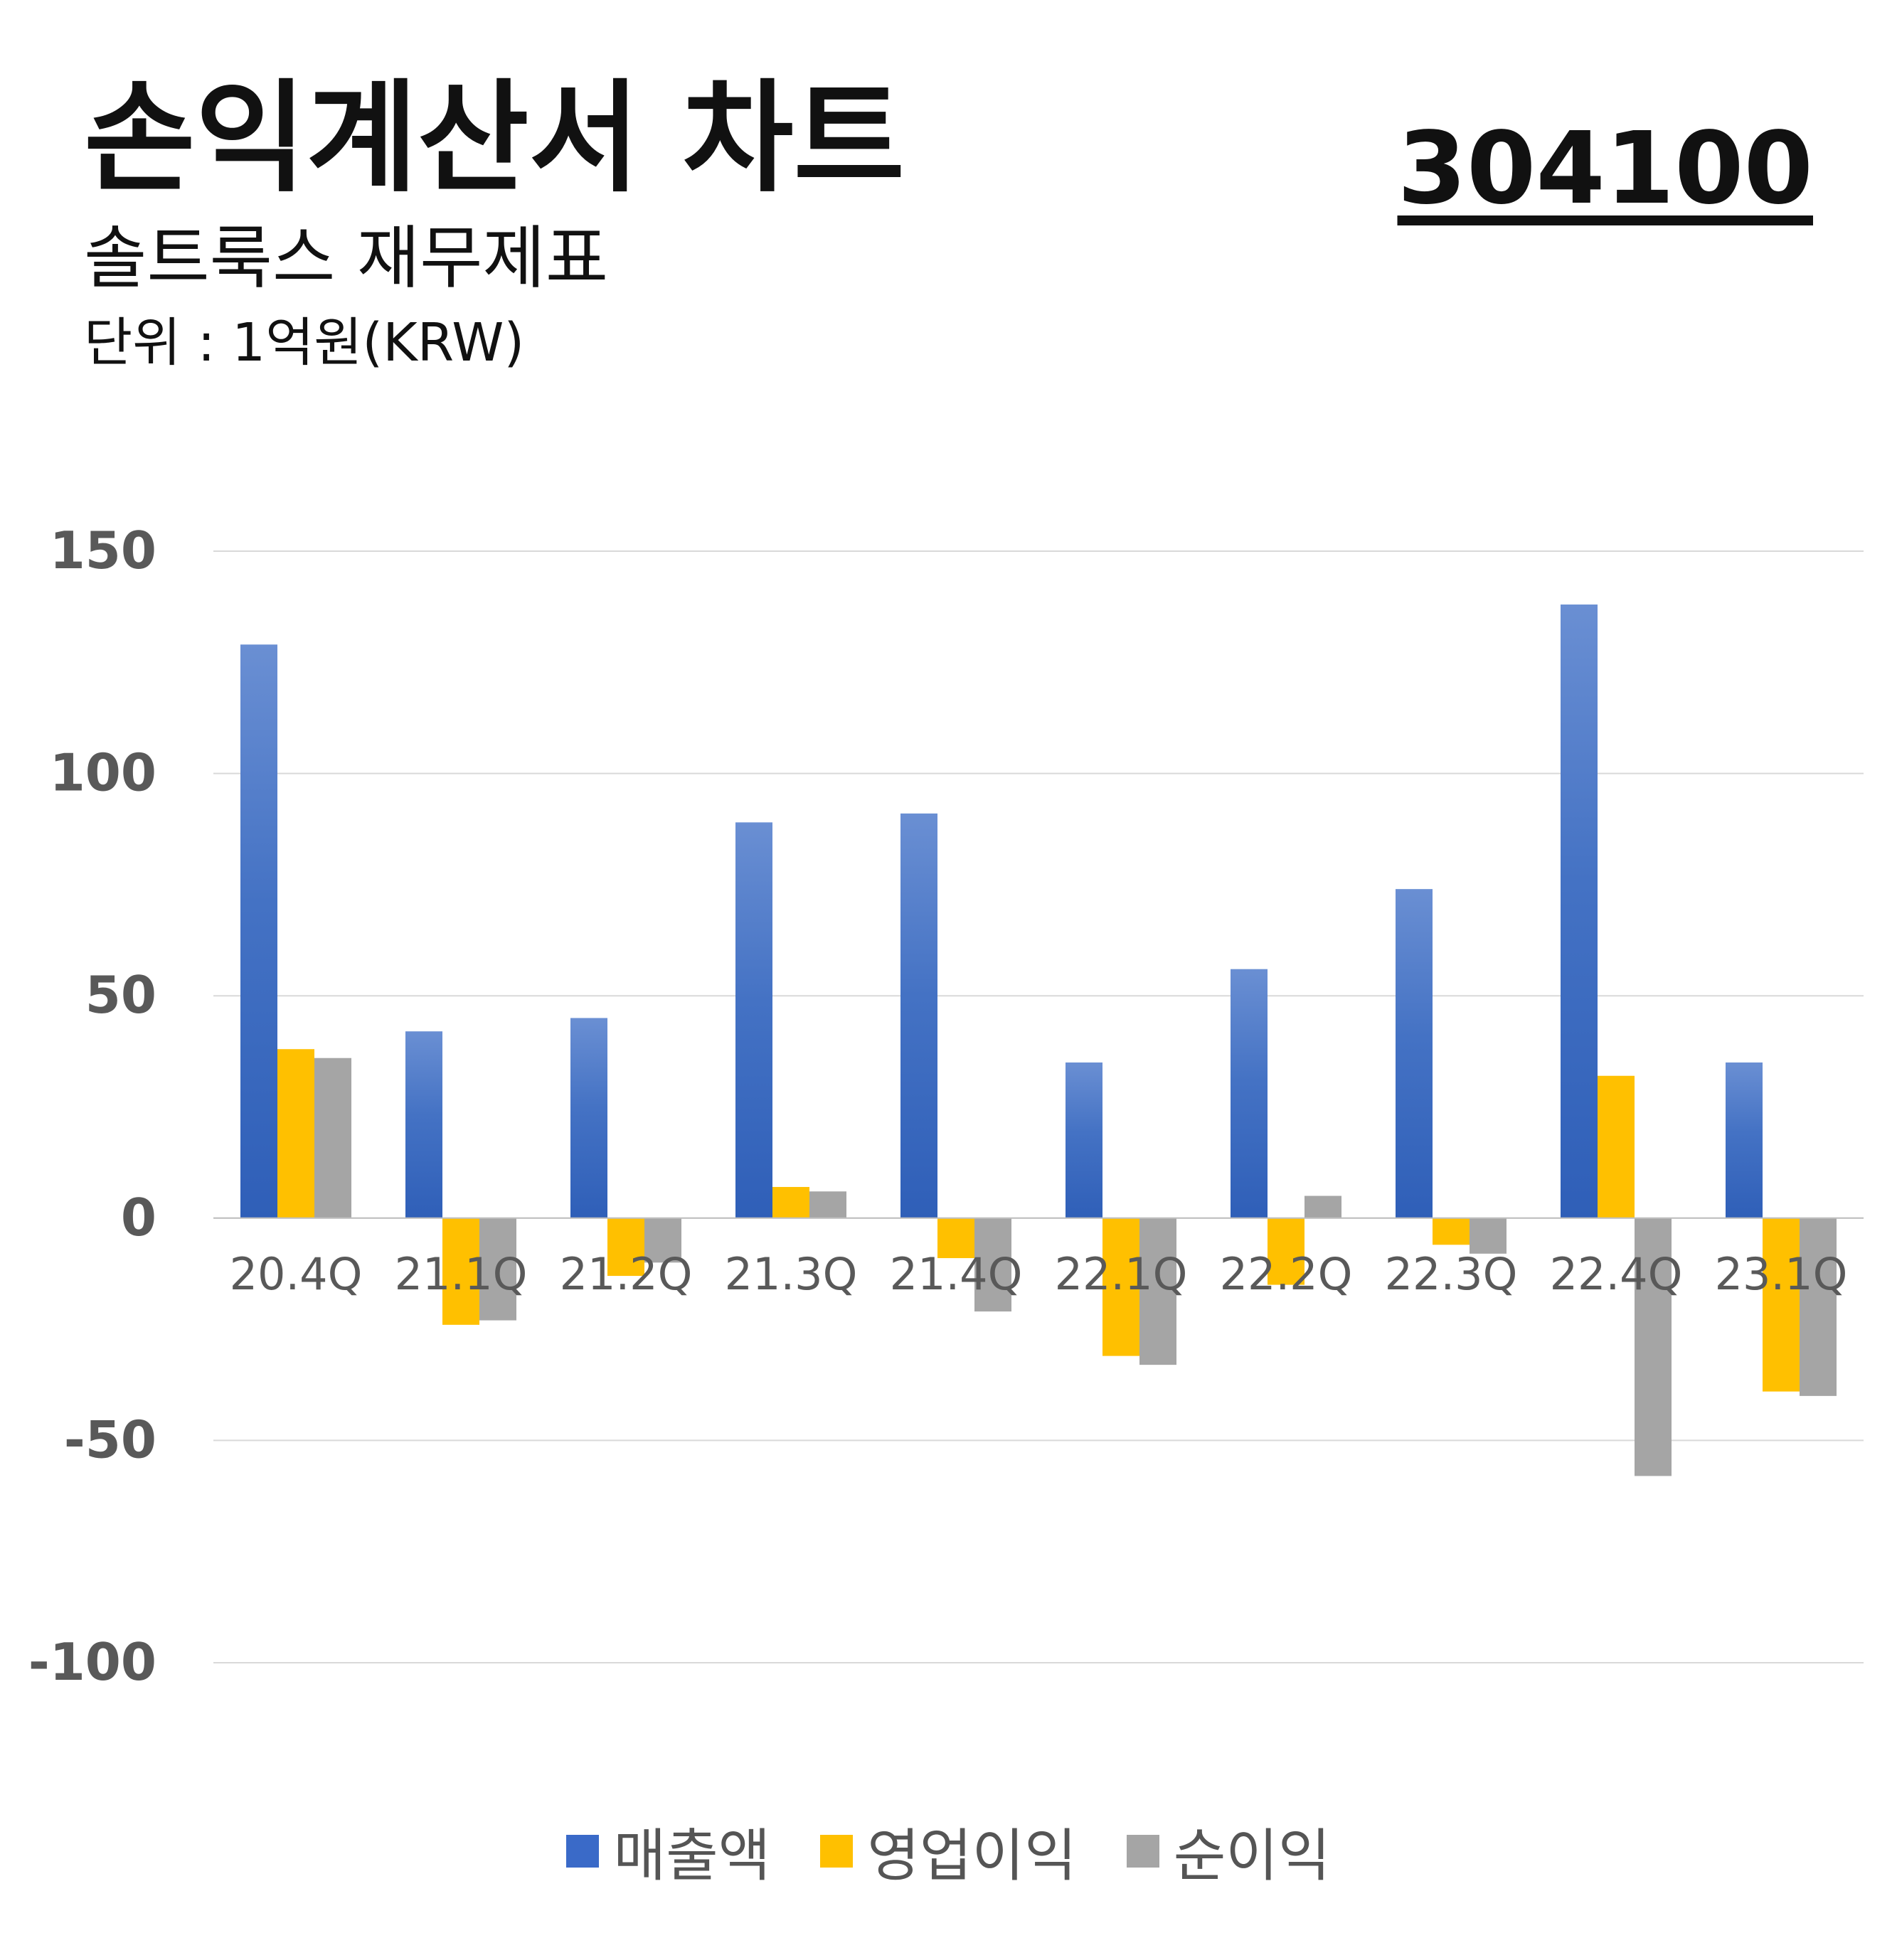 This screenshot has height=1960, width=1897. I want to click on chart-title: 손익계산서 차트, so click(494, 138).